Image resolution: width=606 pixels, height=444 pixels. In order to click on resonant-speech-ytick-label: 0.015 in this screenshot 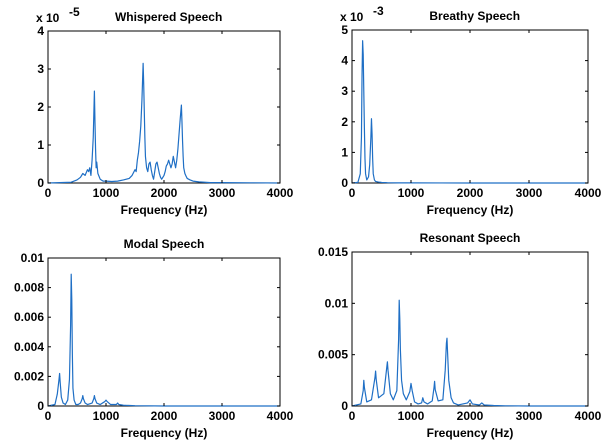, I will do `click(333, 252)`.